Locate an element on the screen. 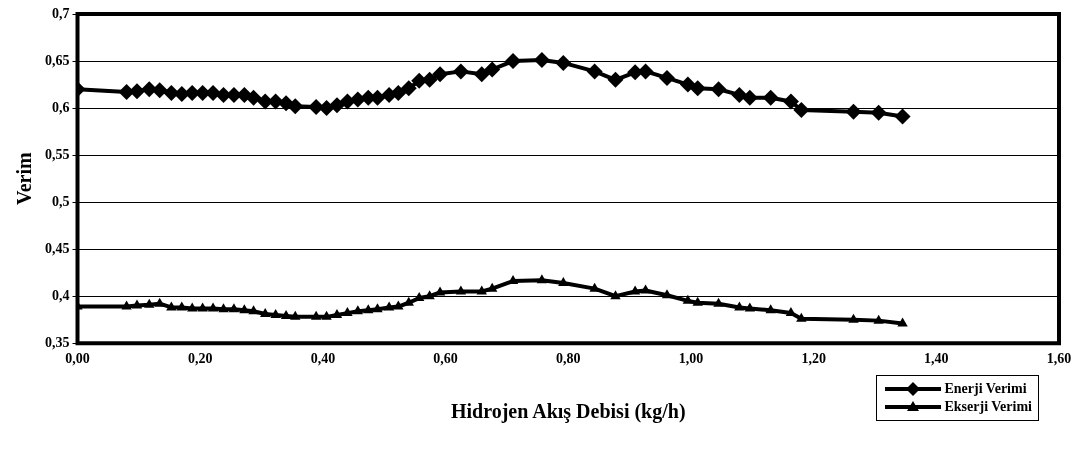 The width and height of the screenshot is (1079, 449). x-tick-label: 1,40 is located at coordinates (936, 359).